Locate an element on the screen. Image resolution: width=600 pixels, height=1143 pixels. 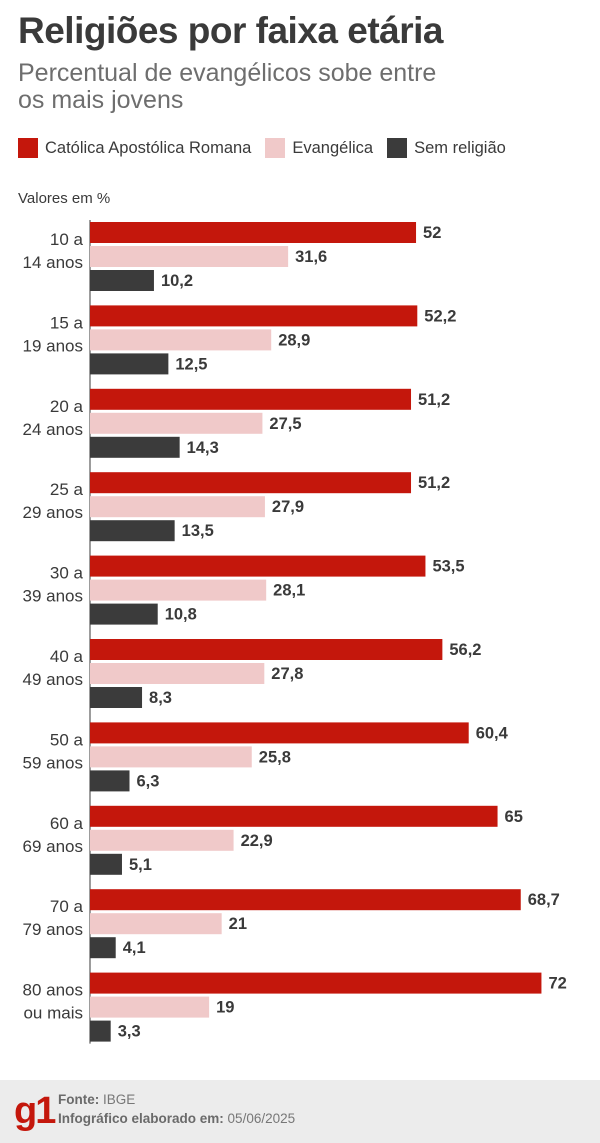
data-label-catolica: 52,2 is located at coordinates (440, 316).